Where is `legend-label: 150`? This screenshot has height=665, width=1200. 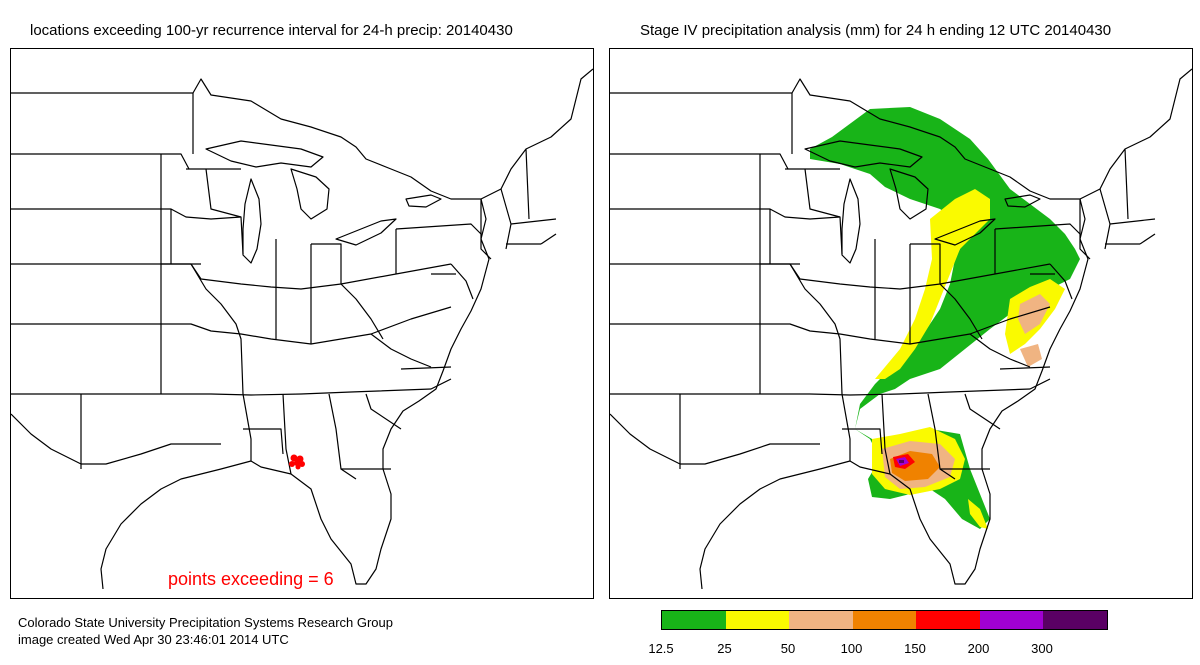
legend-label: 150 is located at coordinates (915, 648).